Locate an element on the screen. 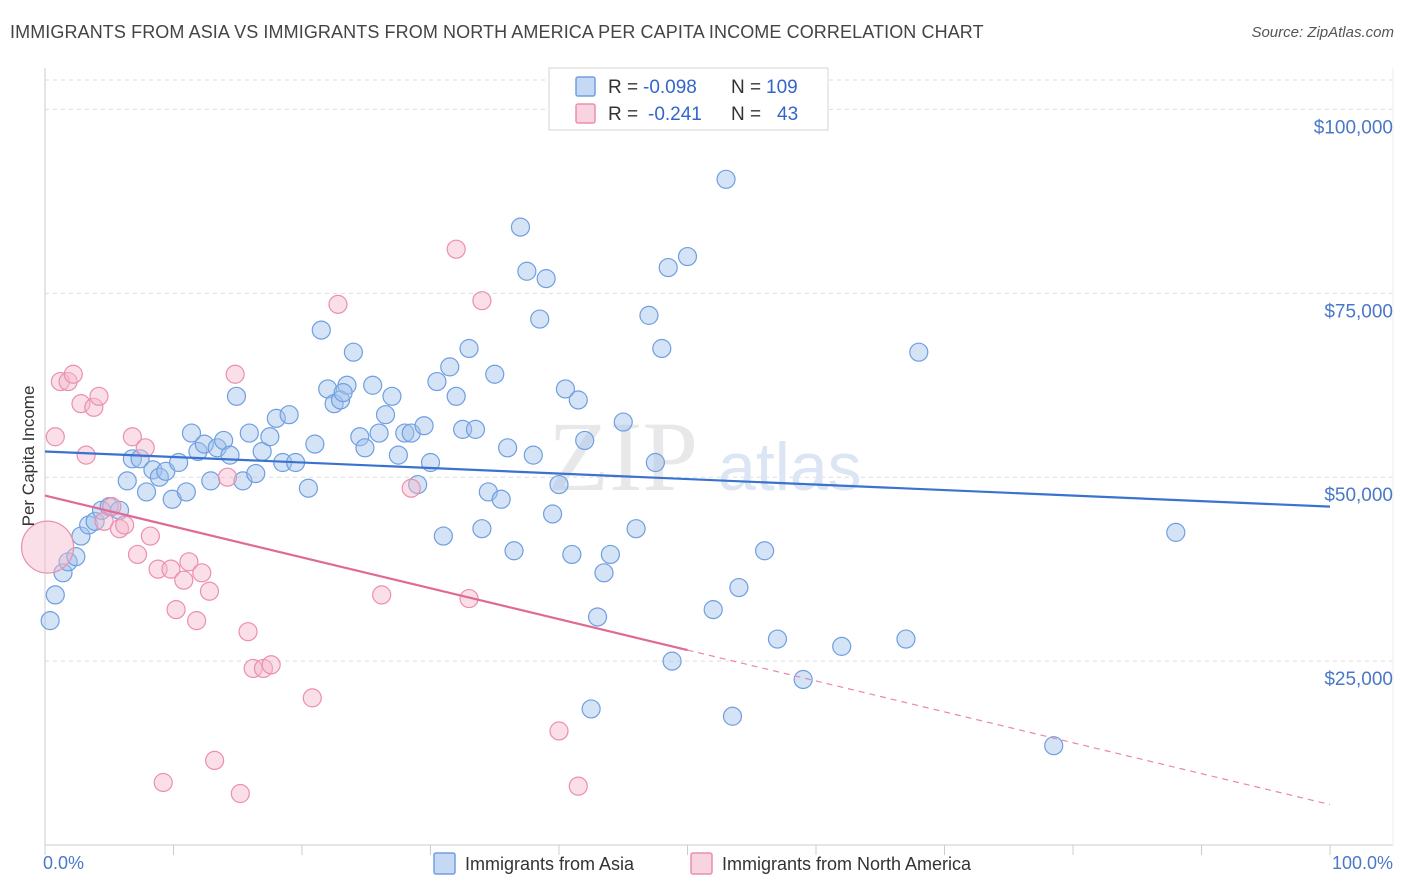  trend-line-north-america is located at coordinates (366, 573).